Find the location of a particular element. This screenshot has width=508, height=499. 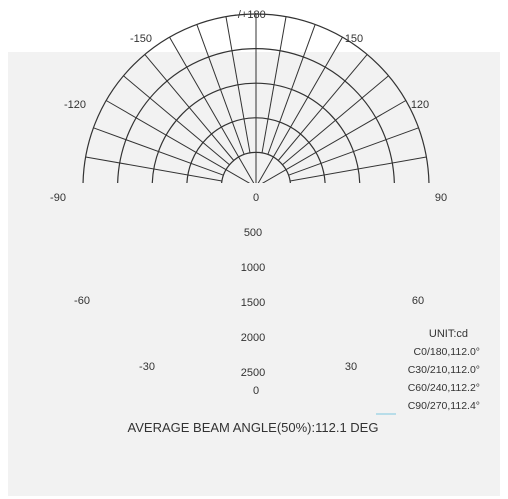

angle-tick-60: 60 is located at coordinates (418, 301).